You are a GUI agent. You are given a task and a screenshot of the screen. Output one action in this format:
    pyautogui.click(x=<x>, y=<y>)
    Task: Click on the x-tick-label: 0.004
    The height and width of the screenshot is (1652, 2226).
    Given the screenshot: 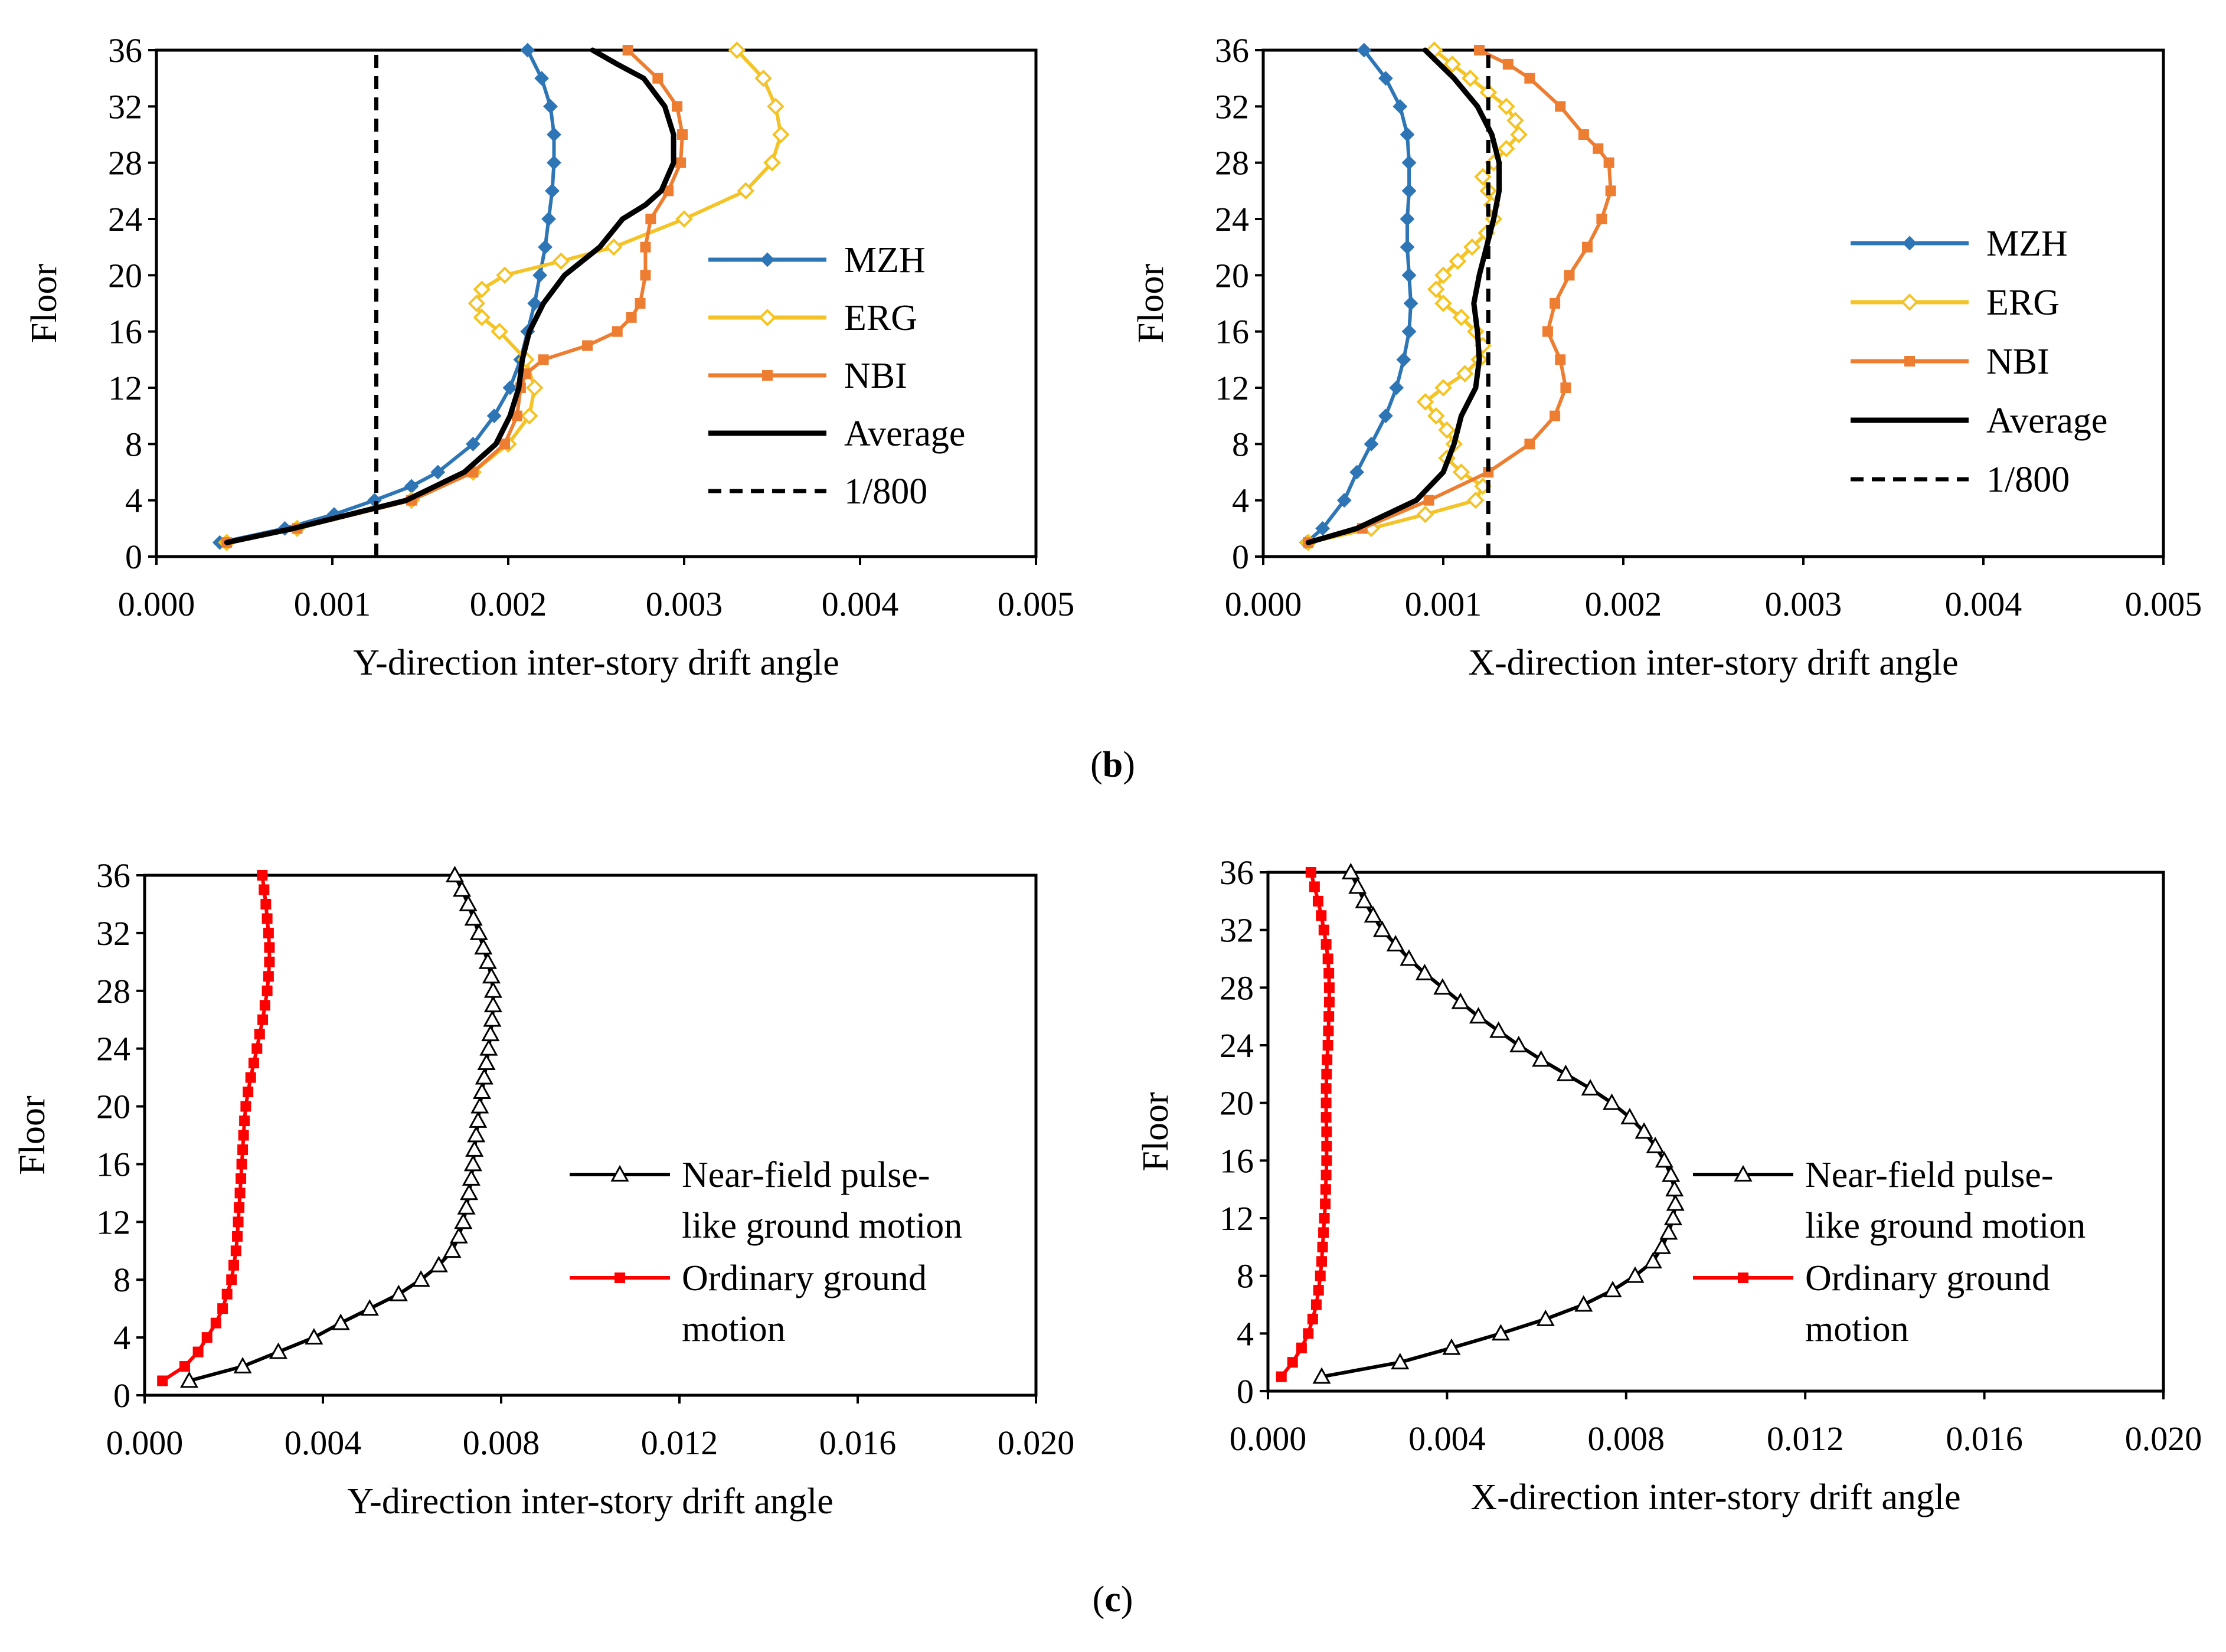 What is the action you would take?
    pyautogui.click(x=1447, y=1439)
    